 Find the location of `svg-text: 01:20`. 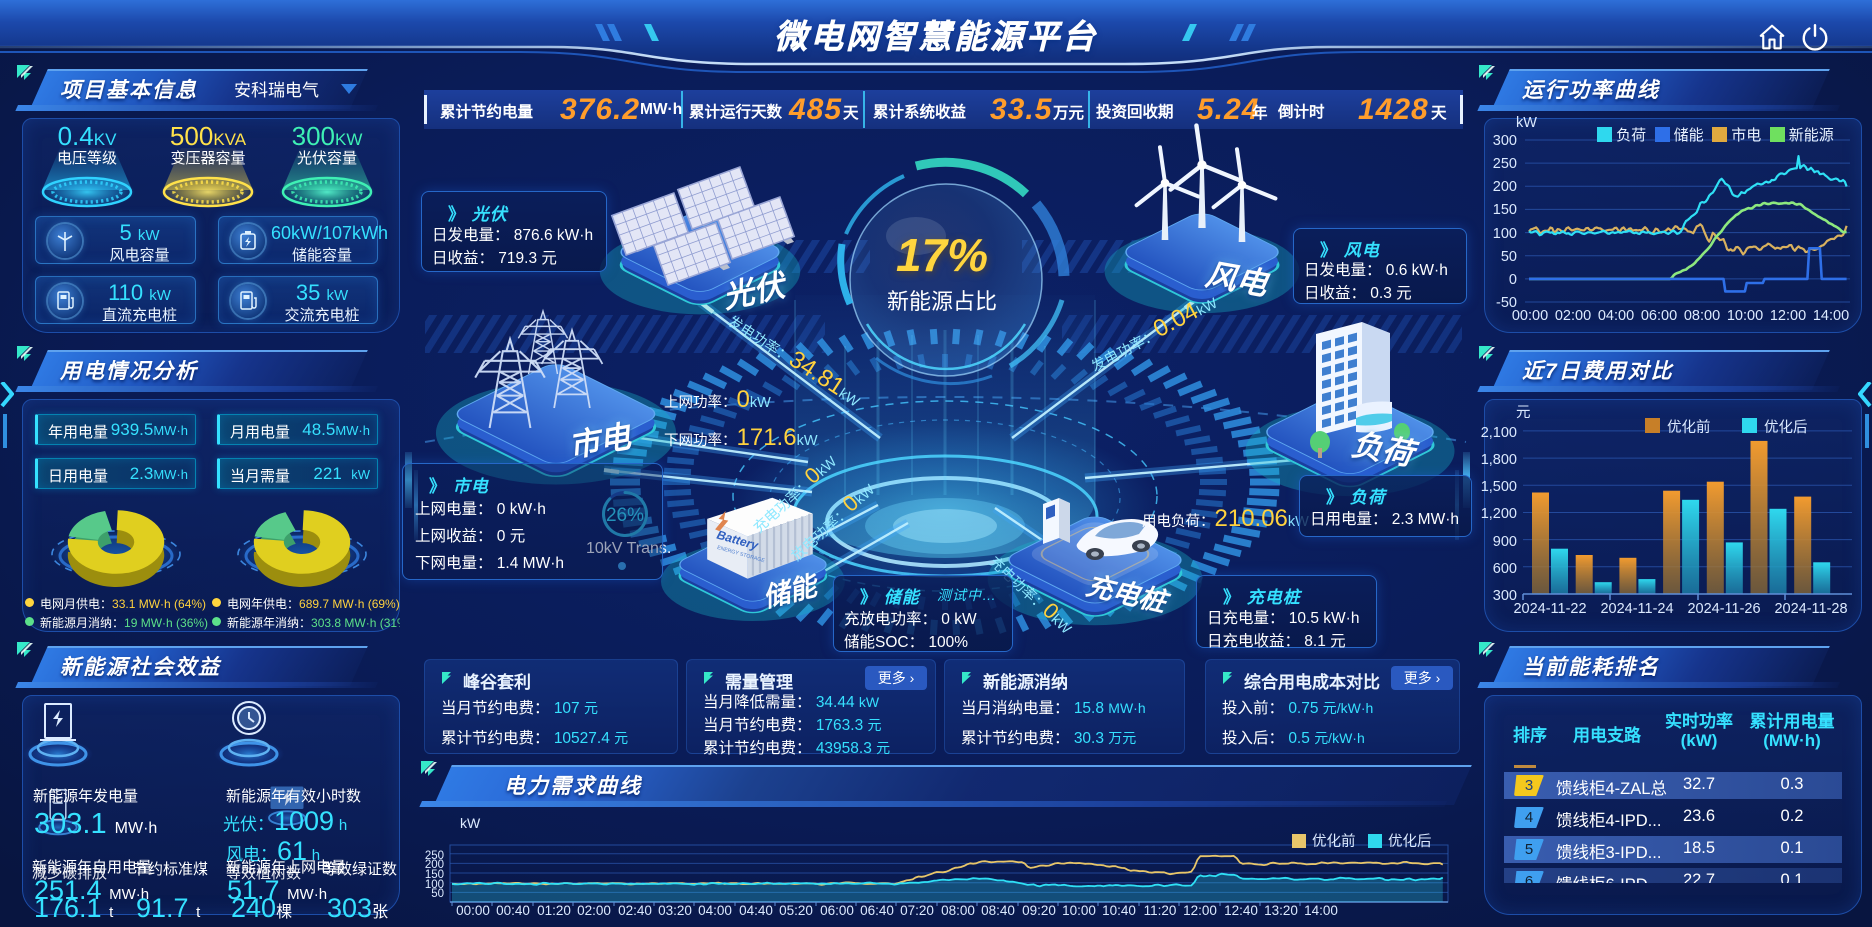

svg-text: 01:20 is located at coordinates (554, 910).